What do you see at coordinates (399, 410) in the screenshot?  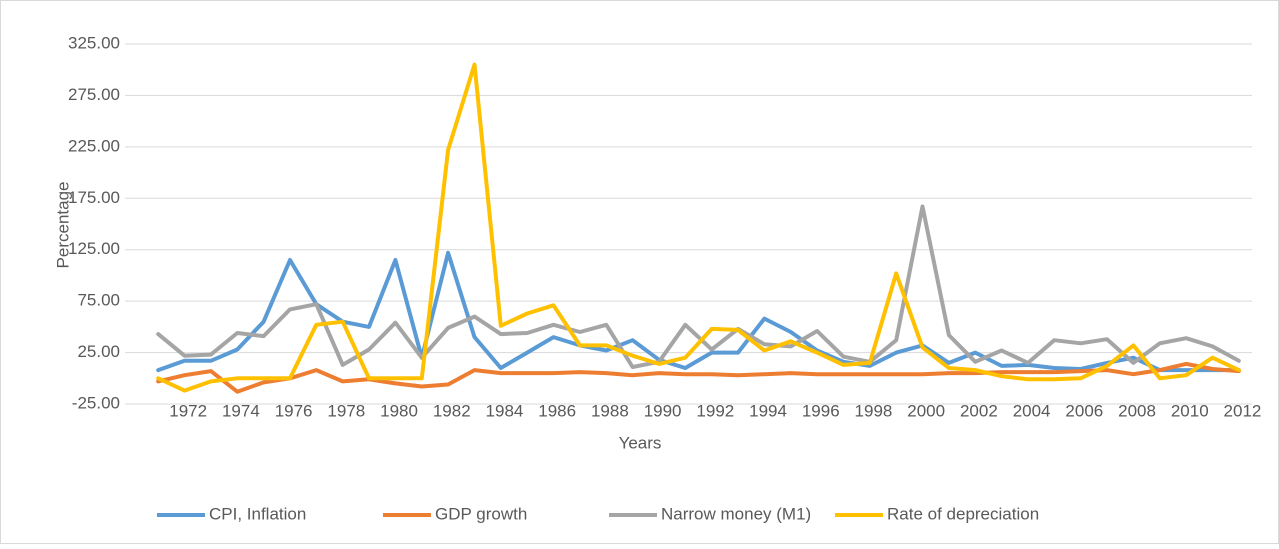 I see `x-tick-label: 1980` at bounding box center [399, 410].